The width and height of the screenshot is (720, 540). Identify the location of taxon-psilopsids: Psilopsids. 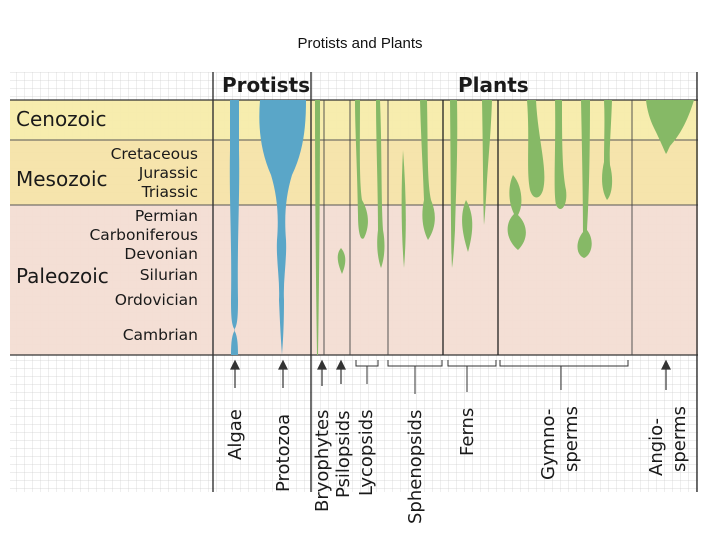
(343, 454).